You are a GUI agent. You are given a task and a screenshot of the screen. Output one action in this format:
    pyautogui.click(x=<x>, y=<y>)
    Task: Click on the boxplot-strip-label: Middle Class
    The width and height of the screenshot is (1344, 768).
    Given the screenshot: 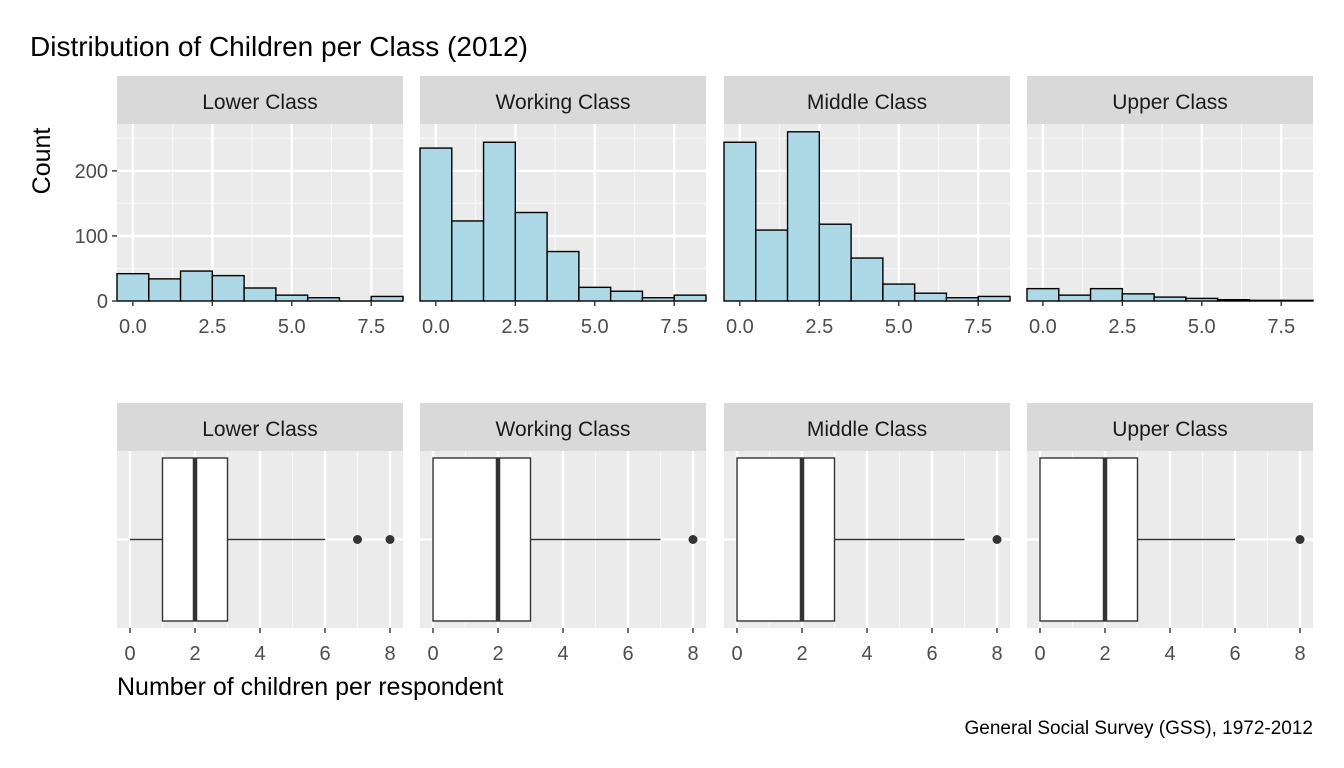 What is the action you would take?
    pyautogui.click(x=867, y=429)
    